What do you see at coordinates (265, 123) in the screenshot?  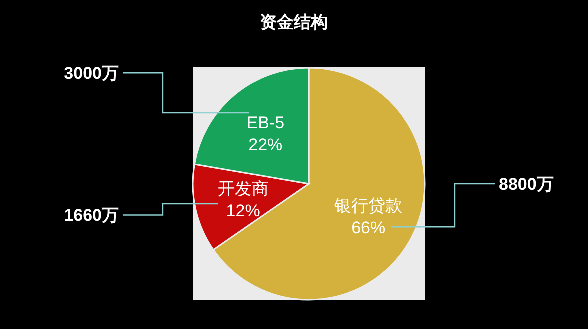 I see `slice-label: EB-5` at bounding box center [265, 123].